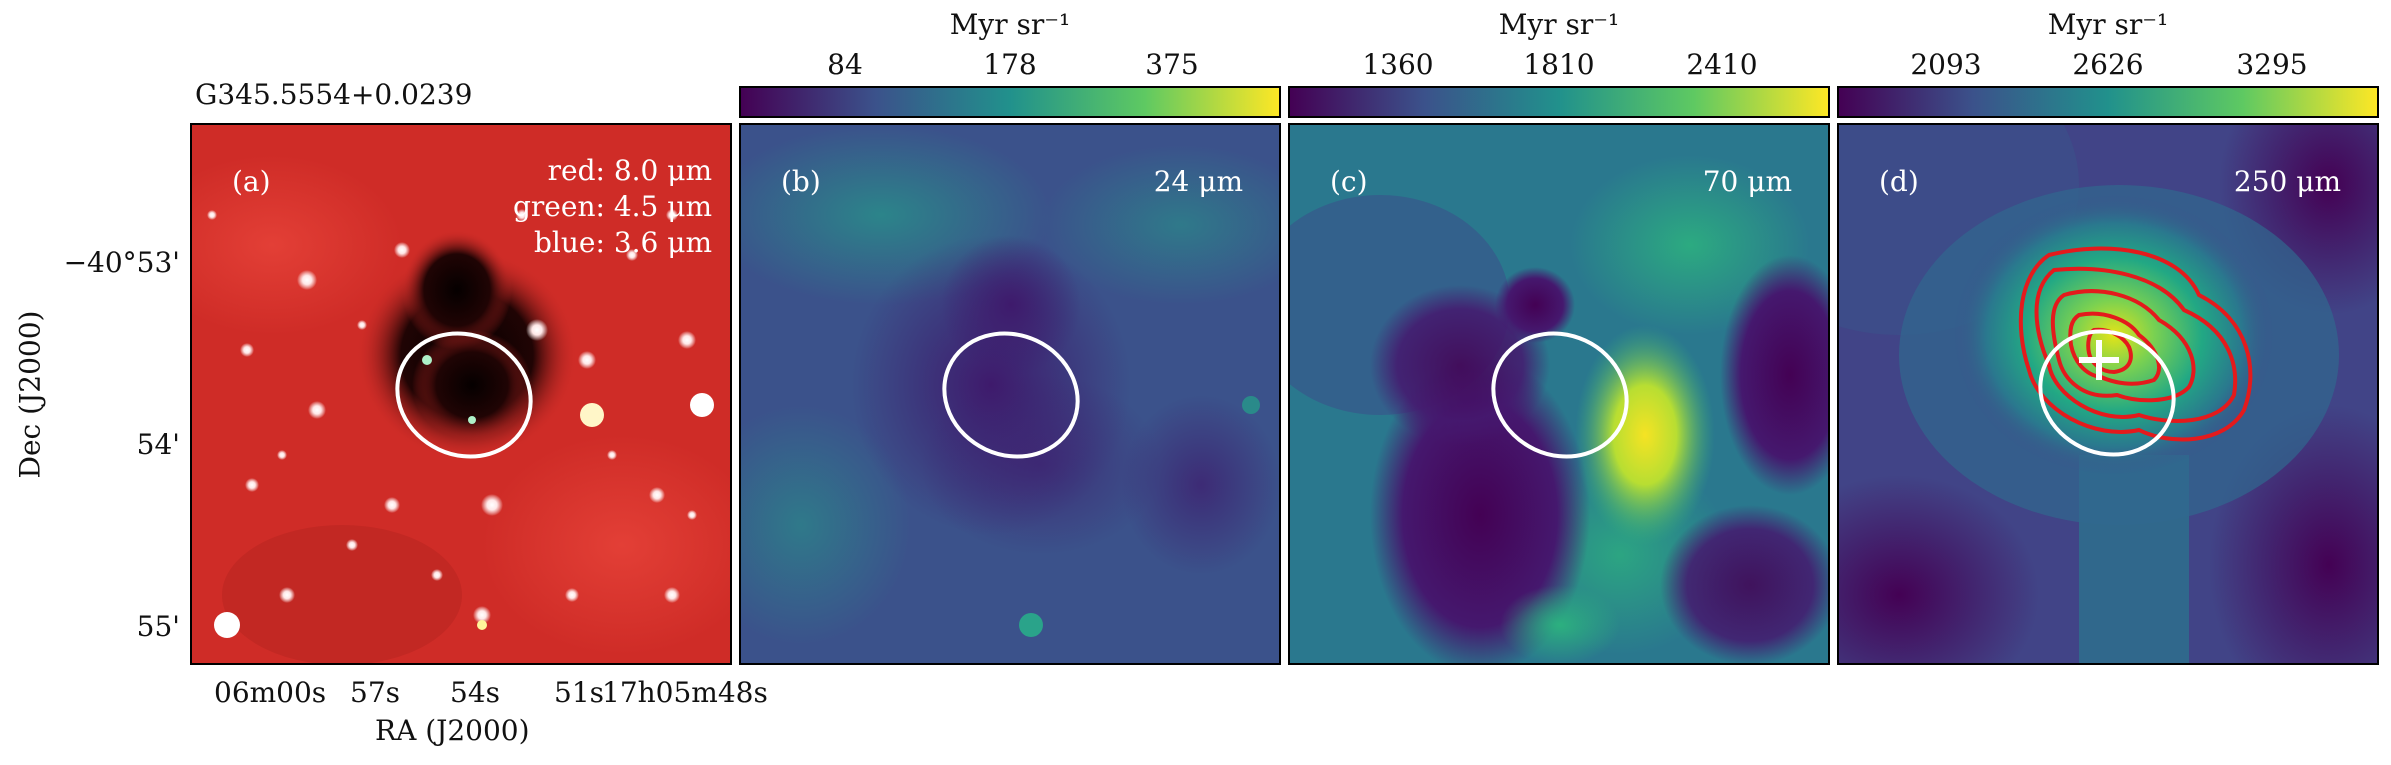 This screenshot has height=765, width=2391. What do you see at coordinates (1747, 181) in the screenshot?
I see `panel-c-band: 70 μm` at bounding box center [1747, 181].